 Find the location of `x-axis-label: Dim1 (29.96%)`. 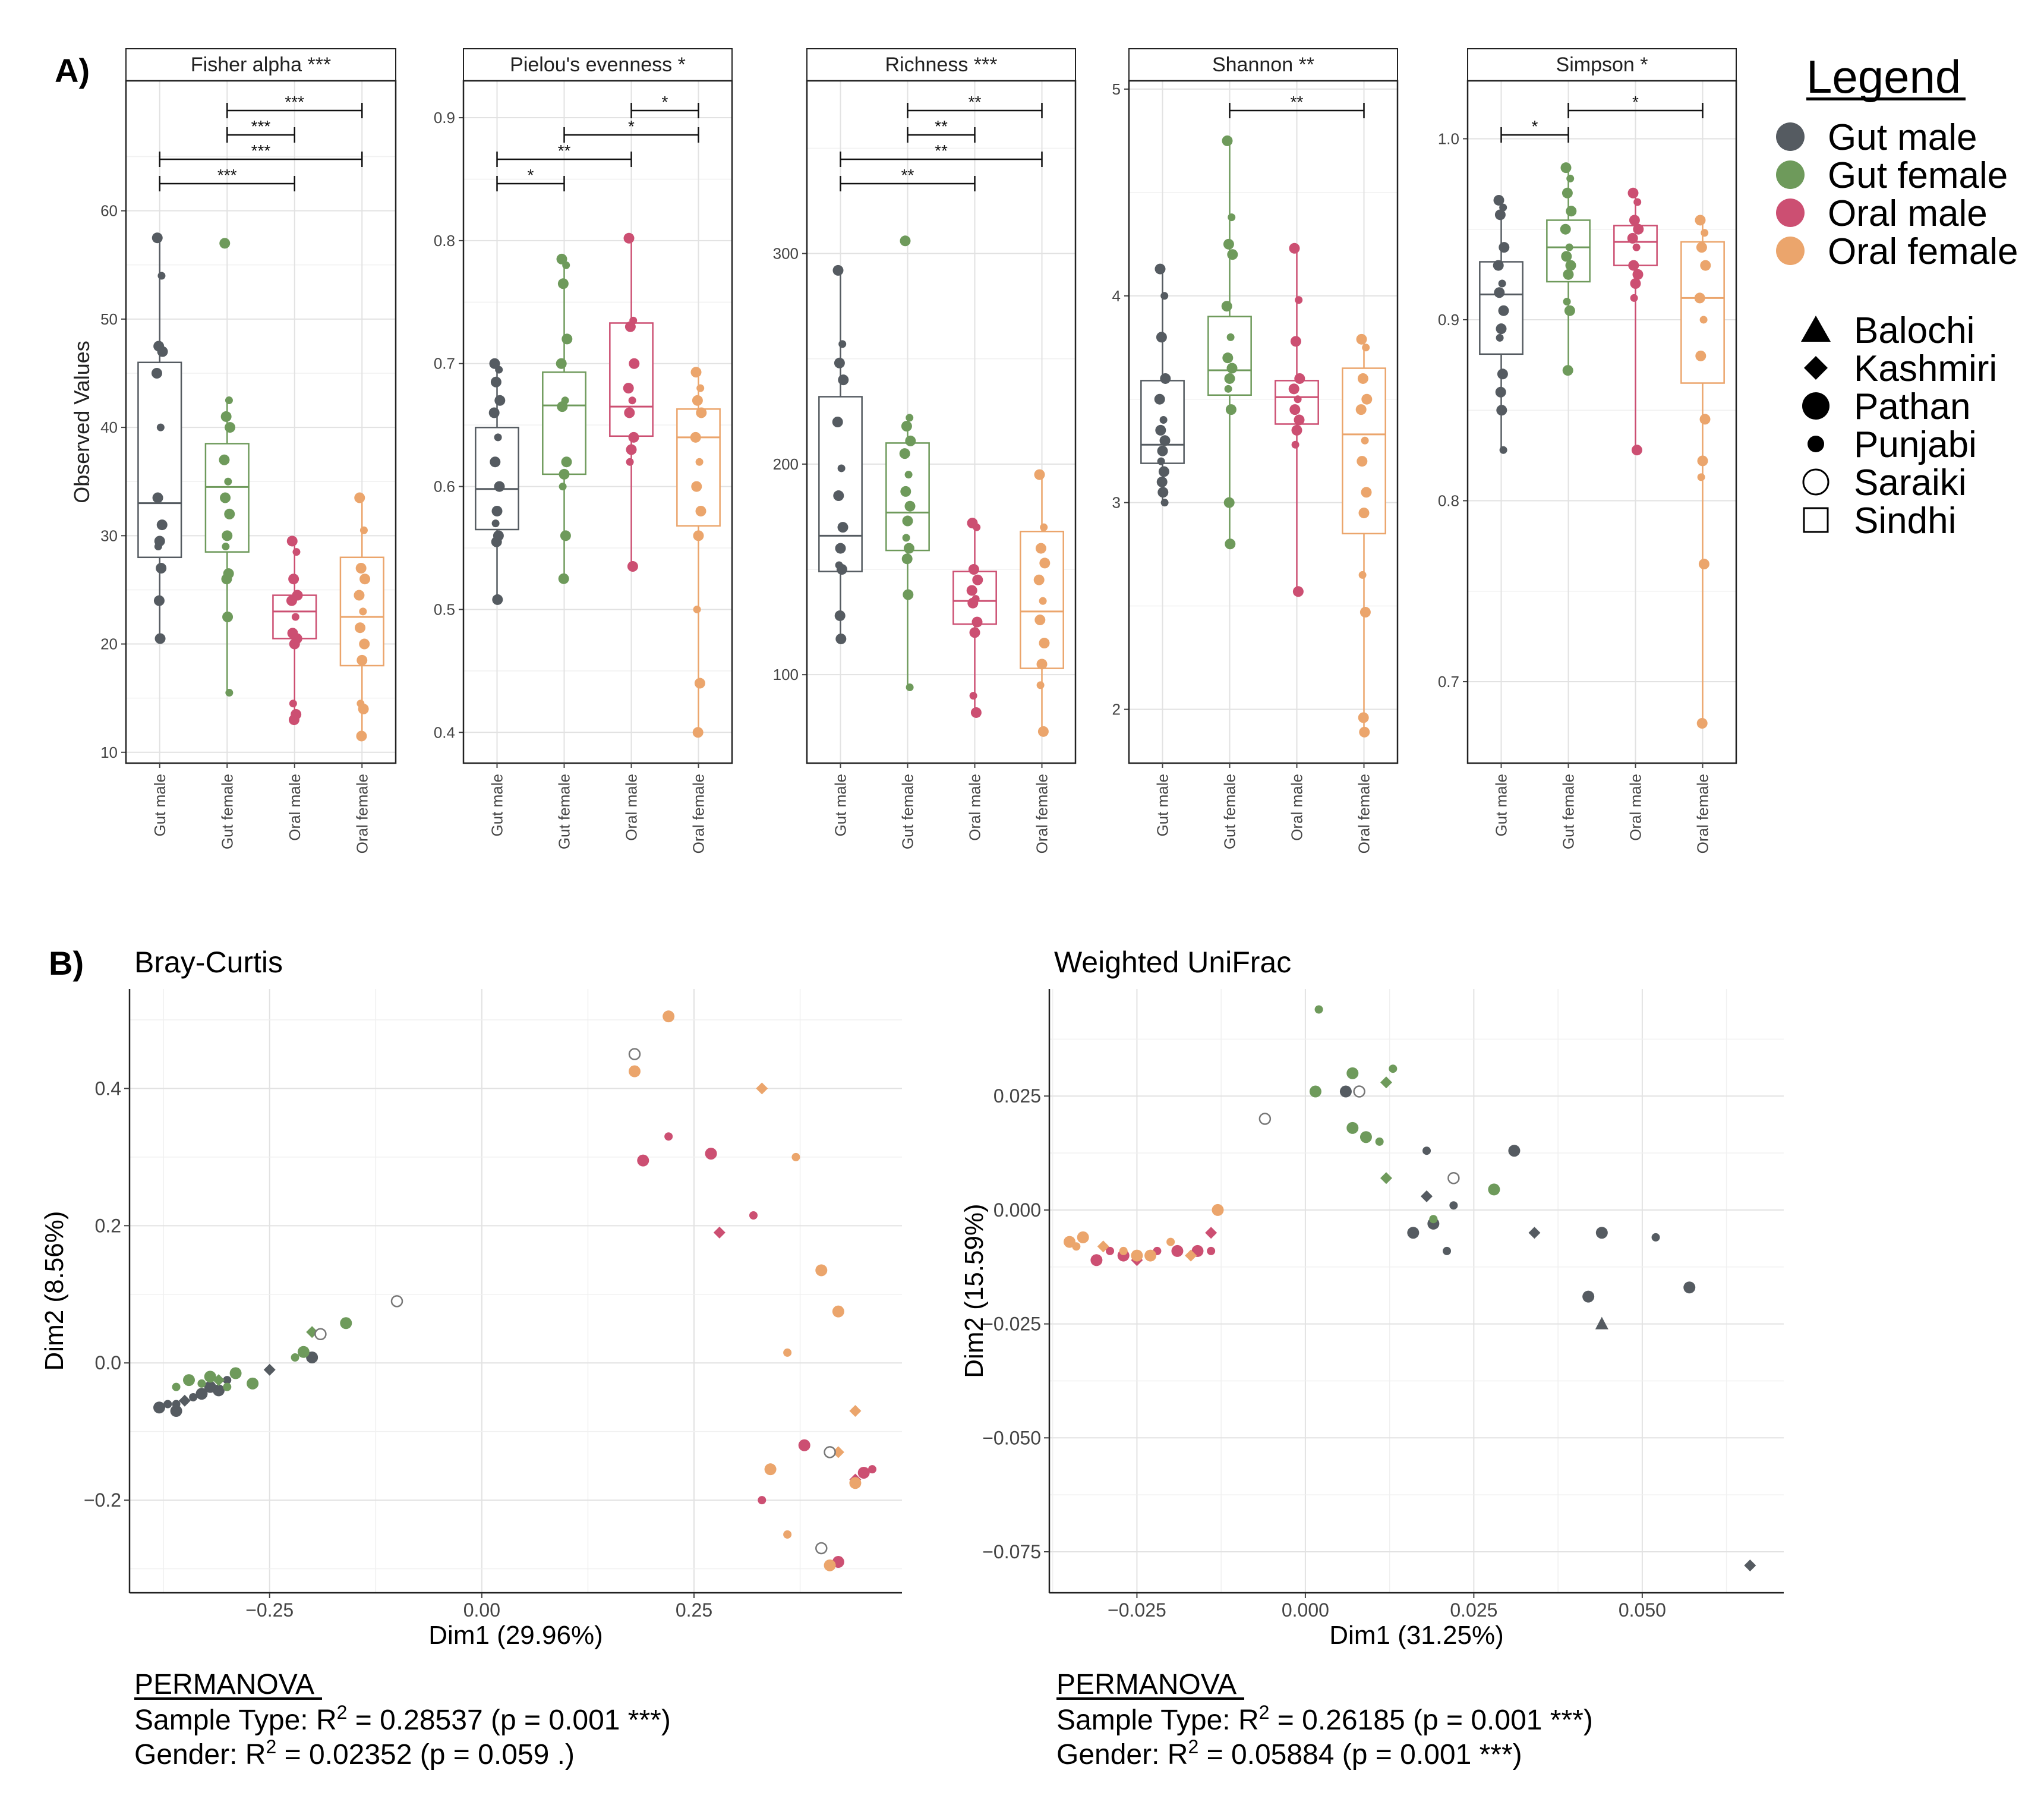

x-axis-label: Dim1 (29.96%) is located at coordinates (515, 1635).